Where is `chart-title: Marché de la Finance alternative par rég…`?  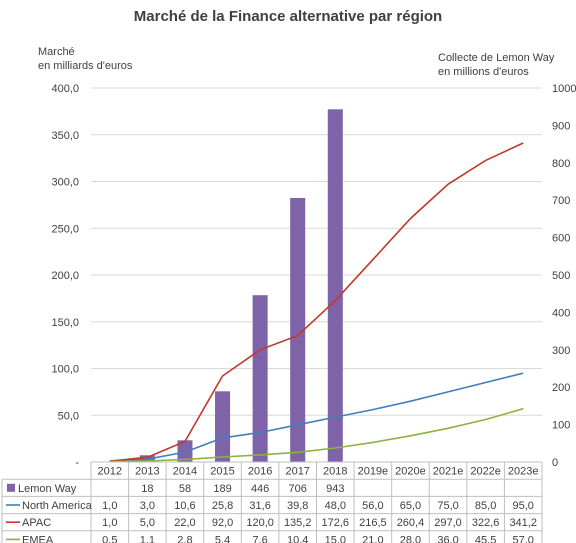
chart-title: Marché de la Finance alternative par rég… is located at coordinates (288, 16).